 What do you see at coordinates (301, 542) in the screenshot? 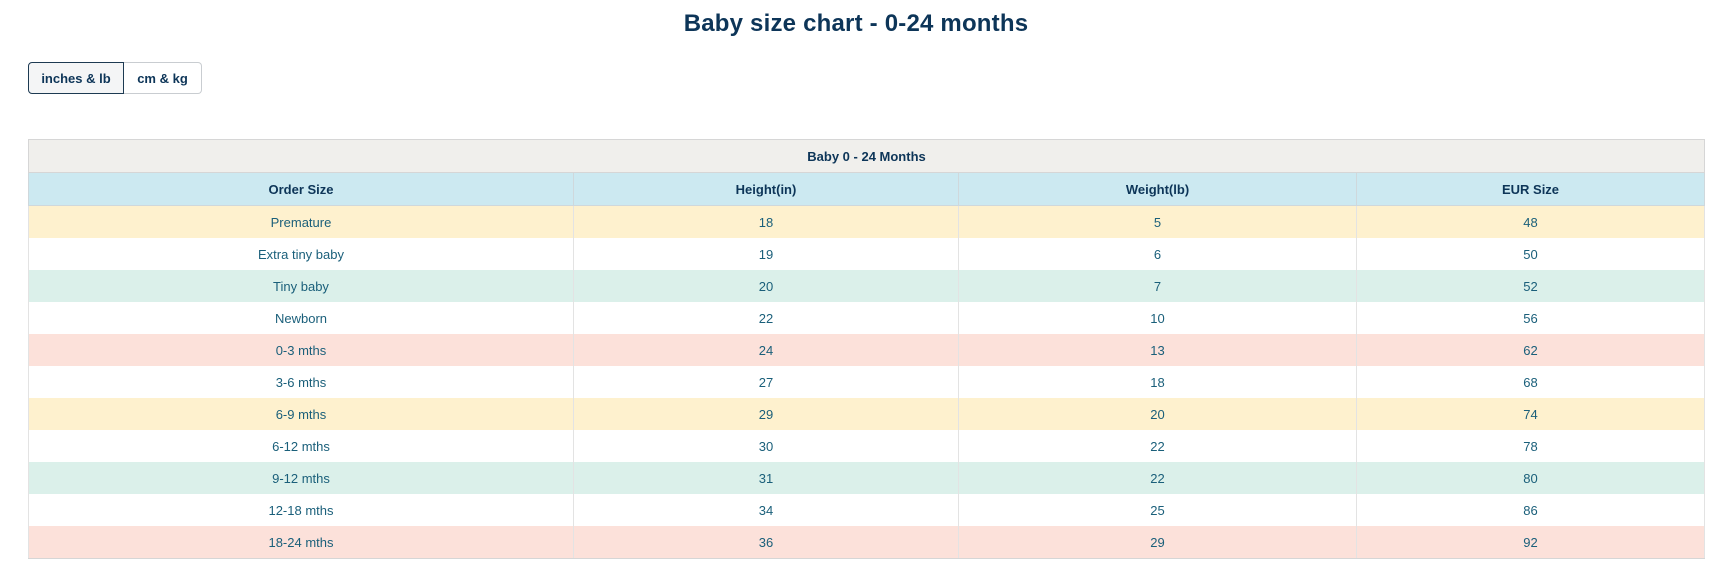
I see `cell-order-size: 18-24 mths` at bounding box center [301, 542].